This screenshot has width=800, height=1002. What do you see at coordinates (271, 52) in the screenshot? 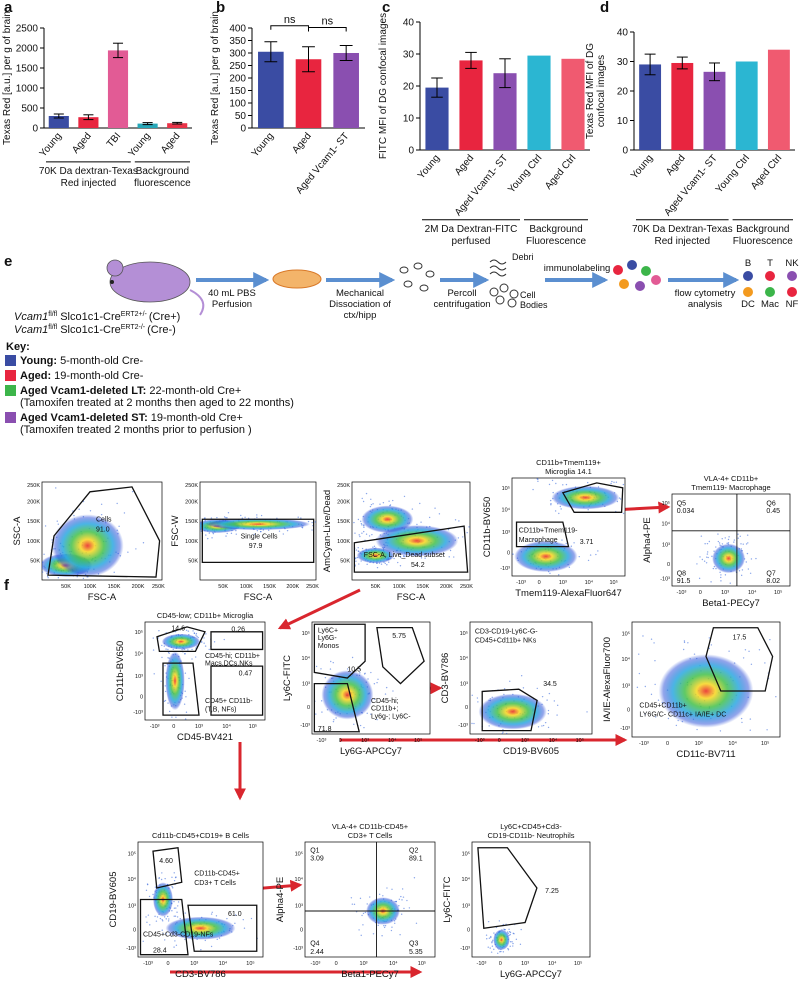
I see `error-bar` at bounding box center [271, 52].